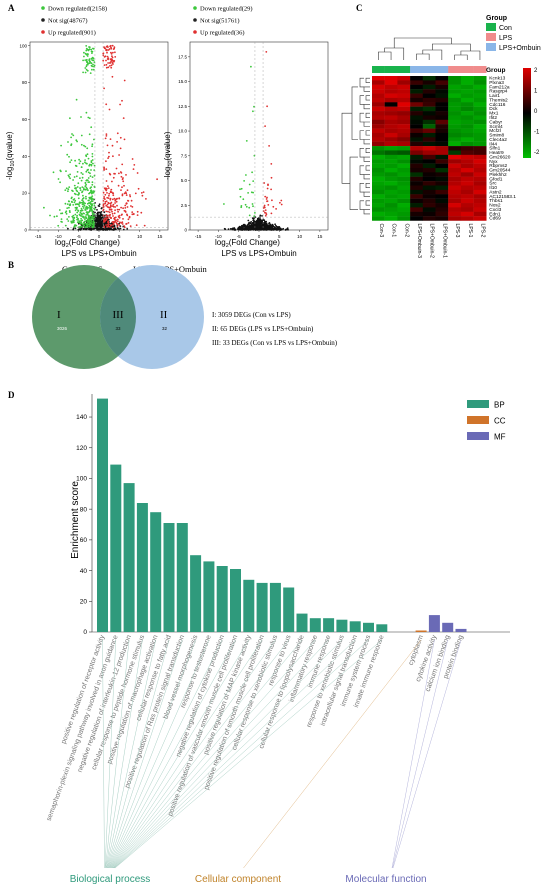  What do you see at coordinates (11, 265) in the screenshot?
I see `panel-label-b: B` at bounding box center [11, 265].